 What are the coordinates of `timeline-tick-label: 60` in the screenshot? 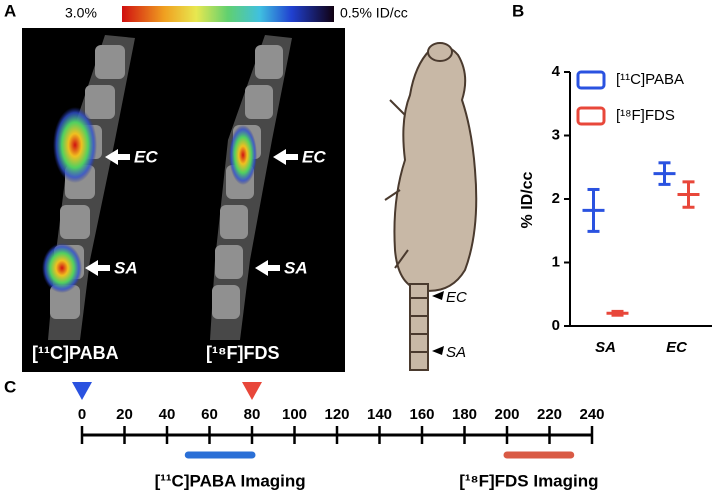 It's located at (209, 414).